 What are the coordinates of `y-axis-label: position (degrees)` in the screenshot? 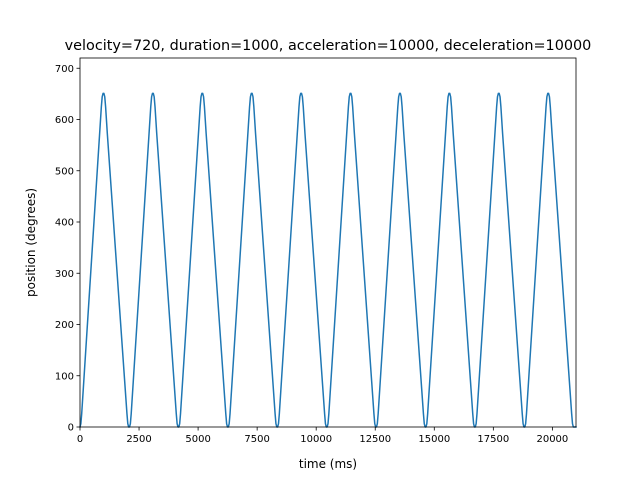 It's located at (31, 242).